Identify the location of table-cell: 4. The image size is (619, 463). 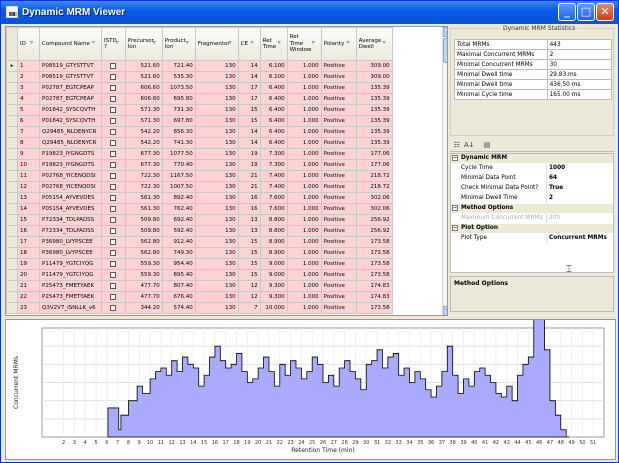
(28, 99).